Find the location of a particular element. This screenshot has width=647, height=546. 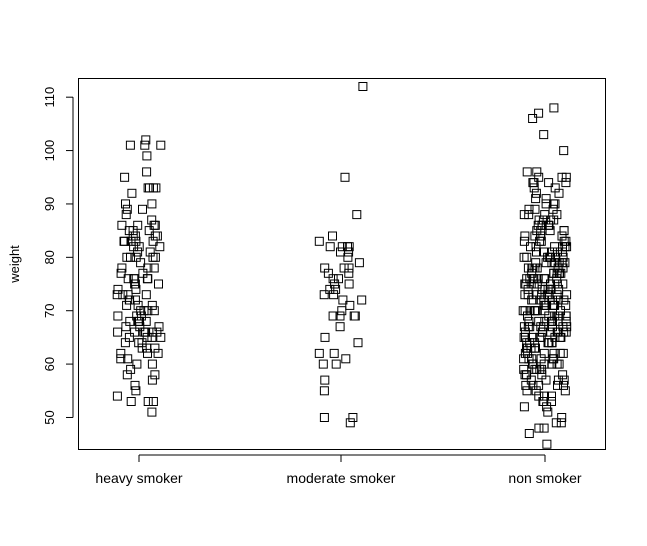

y-tick-label: 70 is located at coordinates (49, 310).